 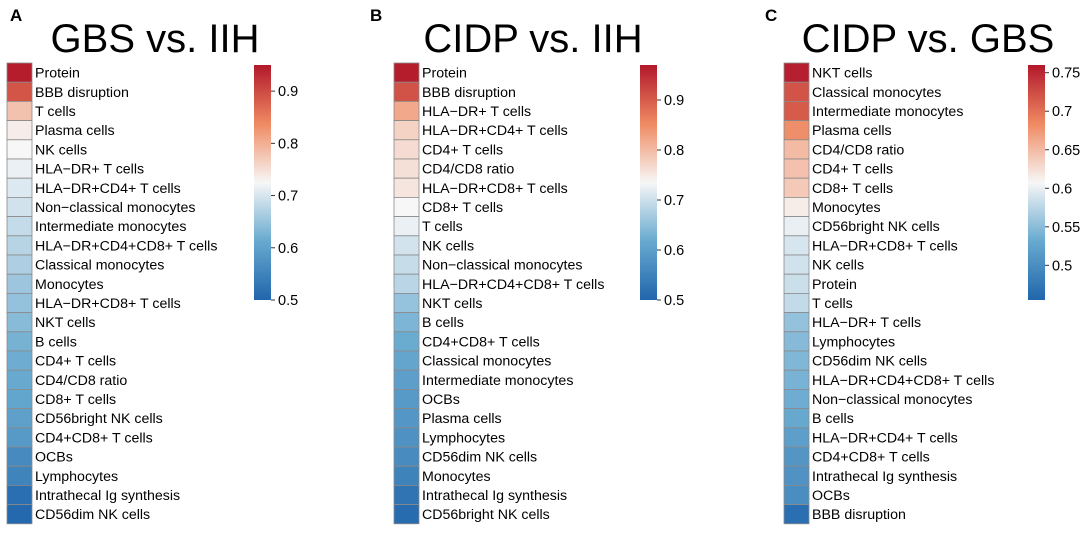 I want to click on row-label: NKT cells, so click(x=65, y=323).